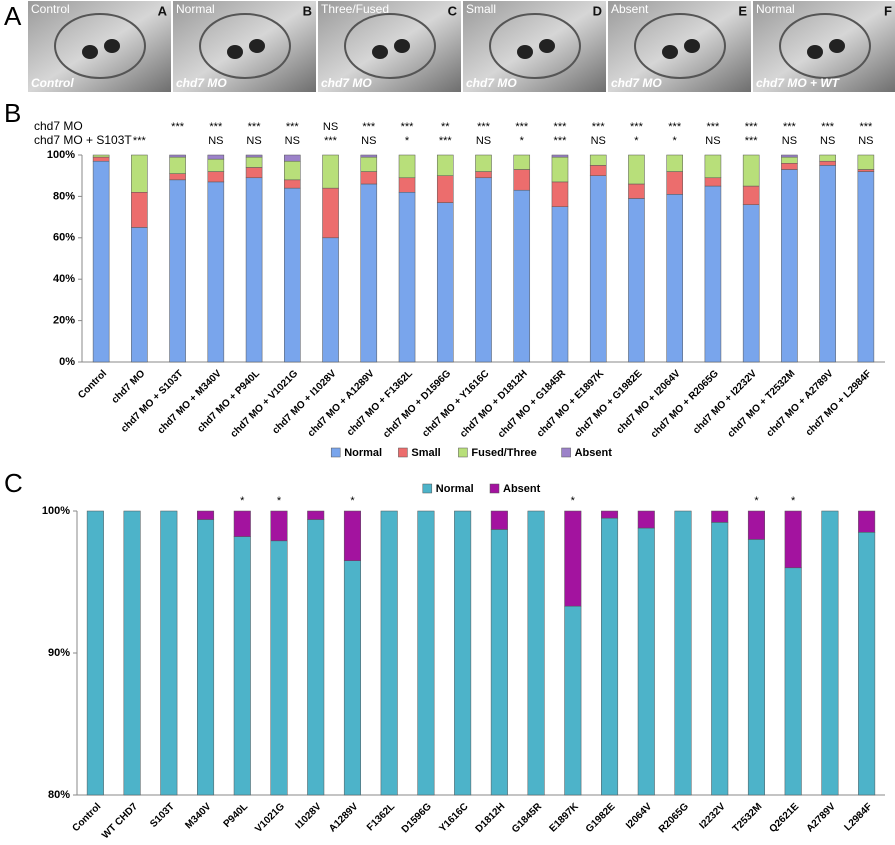 The width and height of the screenshot is (895, 845). What do you see at coordinates (417, 818) in the screenshot?
I see `x-tick-label: D1596G` at bounding box center [417, 818].